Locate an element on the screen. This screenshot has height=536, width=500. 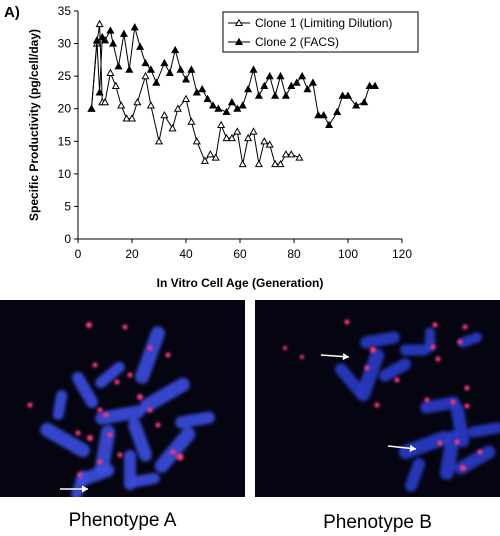
phenotype-a-caption: Phenotype A is located at coordinates (122, 520).